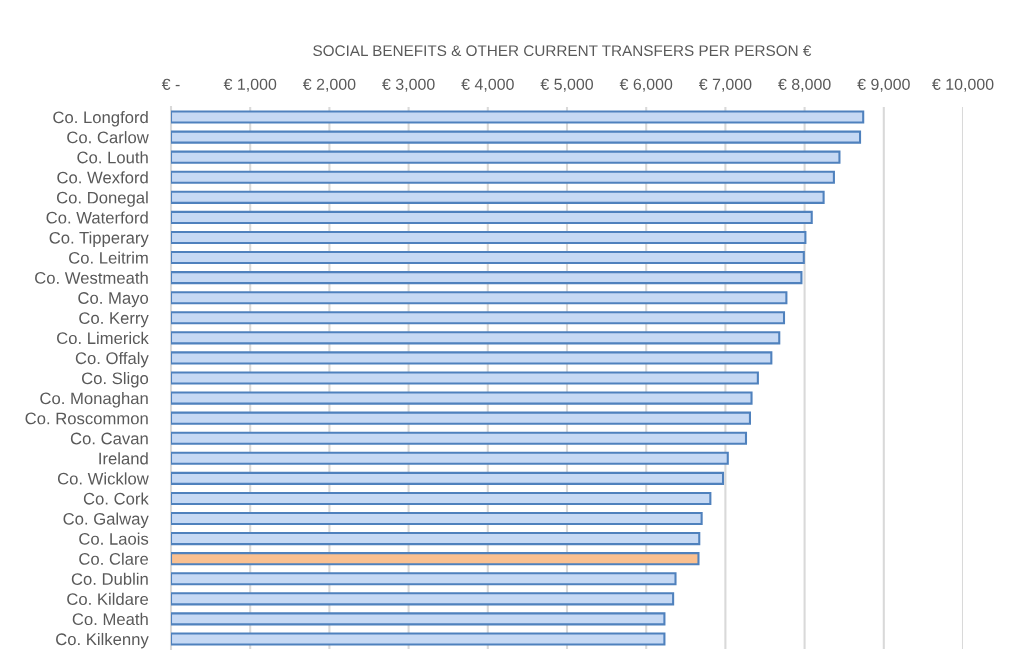 The height and width of the screenshot is (664, 1014). What do you see at coordinates (97, 217) in the screenshot?
I see `y-tick-label: Co. Waterford` at bounding box center [97, 217].